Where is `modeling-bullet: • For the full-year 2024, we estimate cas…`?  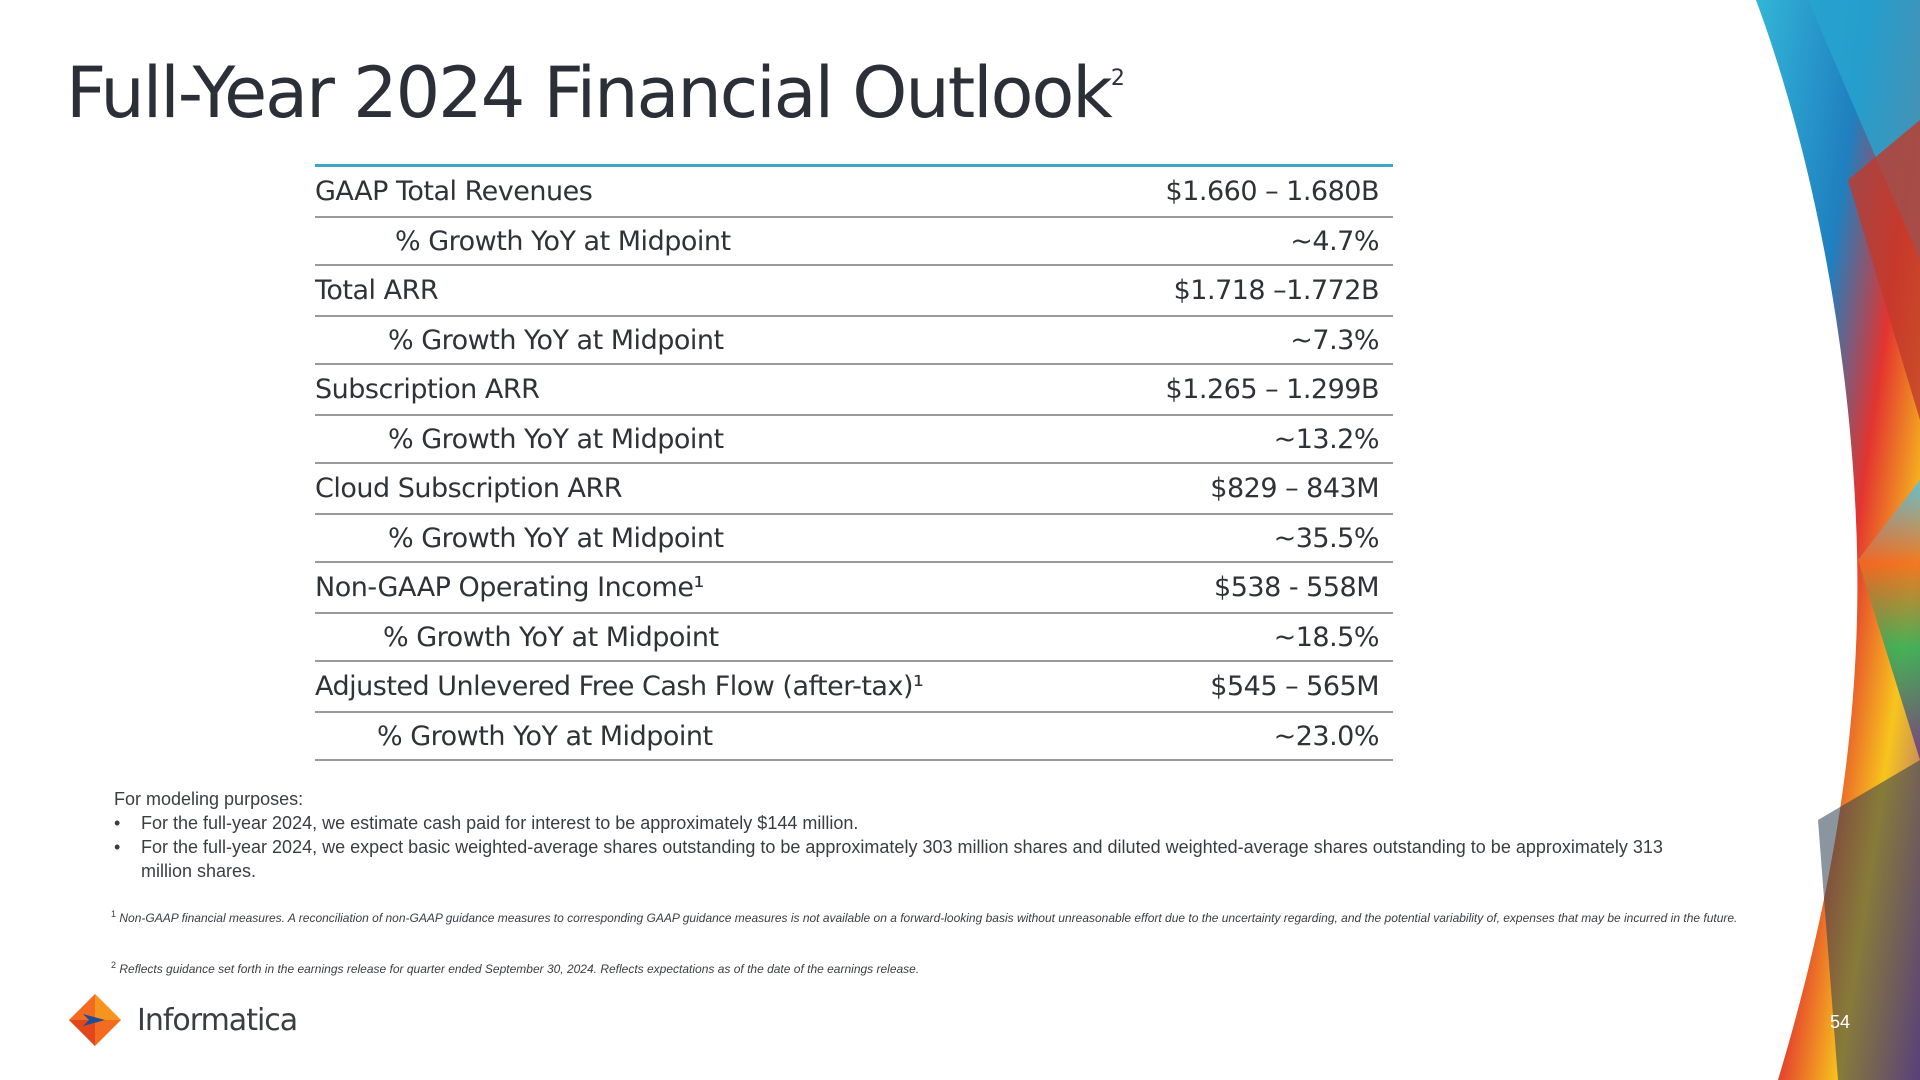
modeling-bullet: • For the full-year 2024, we estimate cas… is located at coordinates (894, 823).